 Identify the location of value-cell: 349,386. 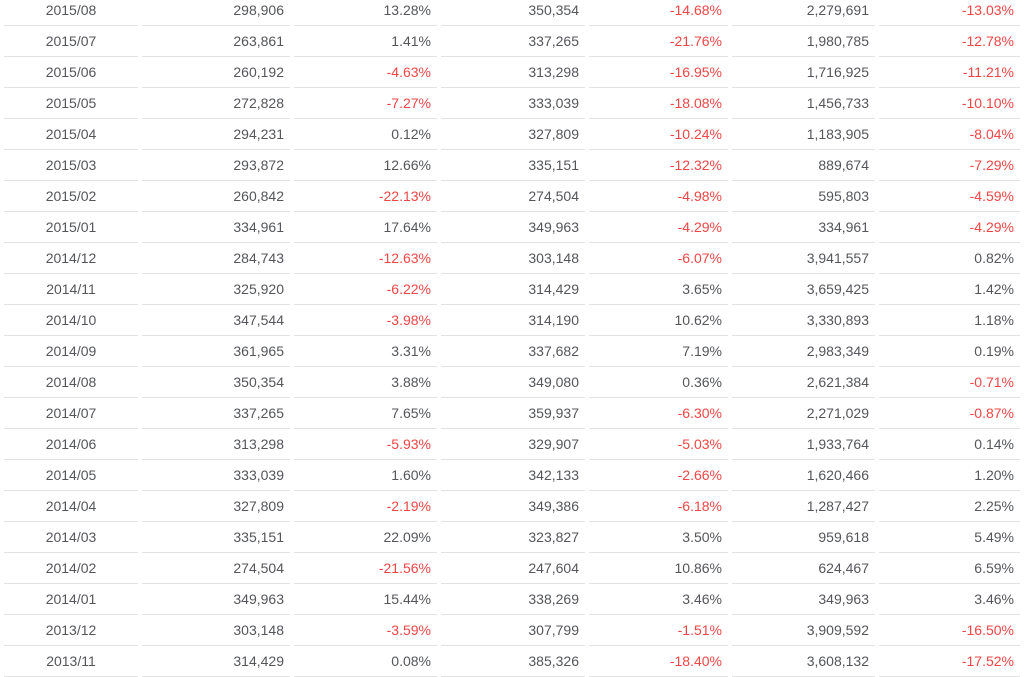
(513, 506).